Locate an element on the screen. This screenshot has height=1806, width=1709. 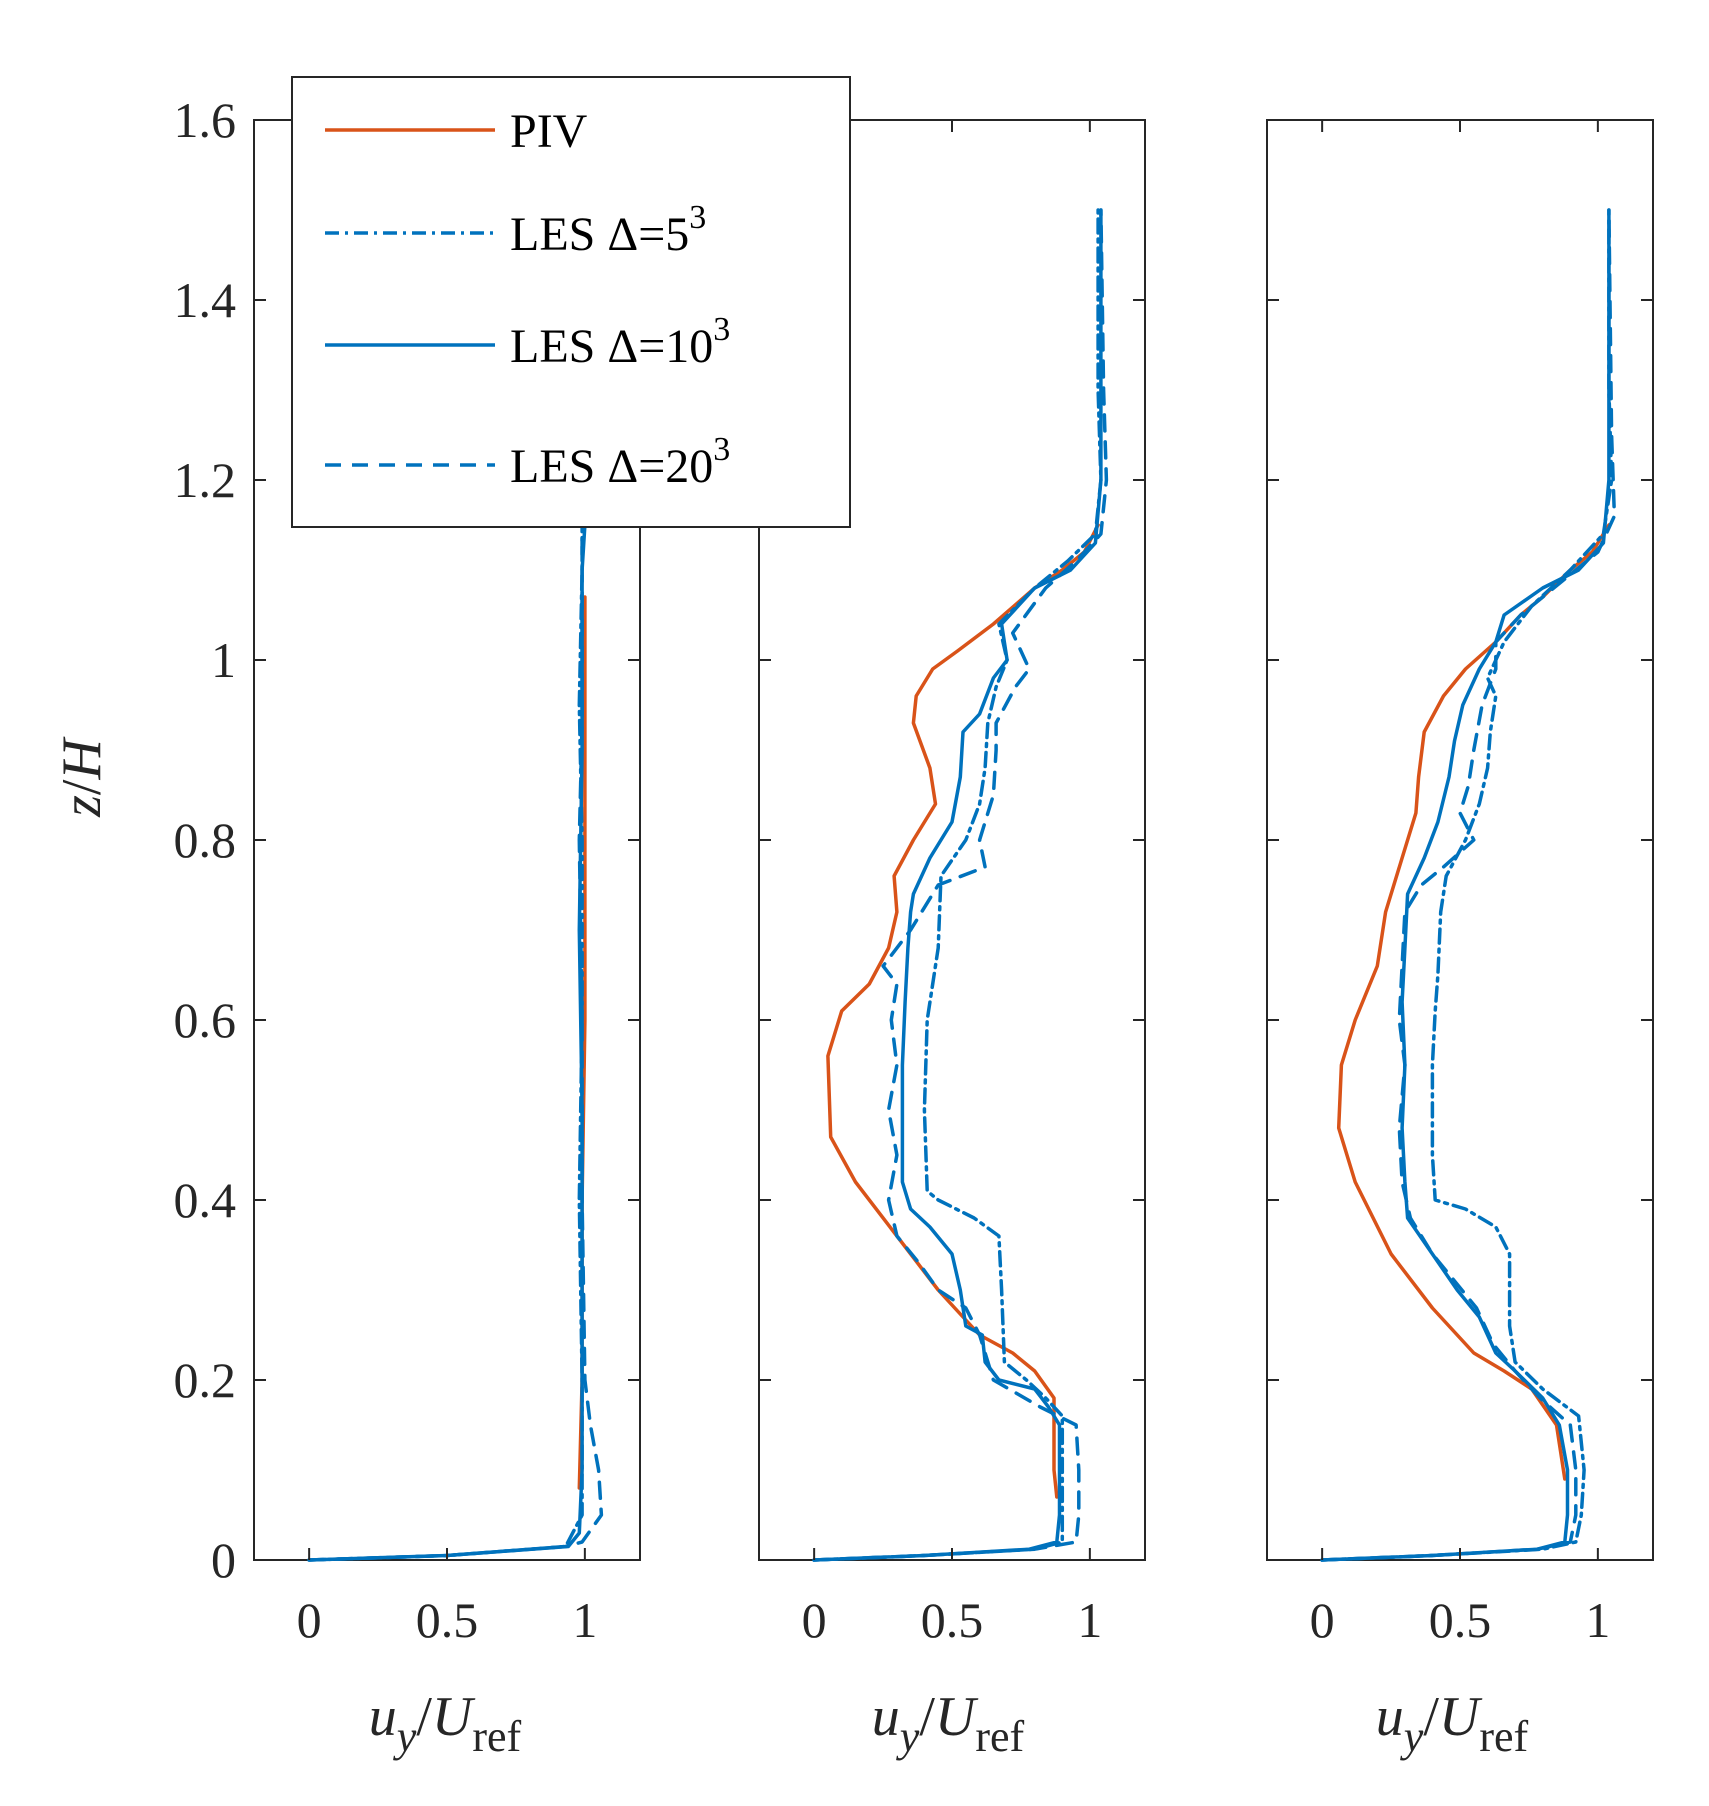
legend-sup-les5: 3 is located at coordinates (697, 217).